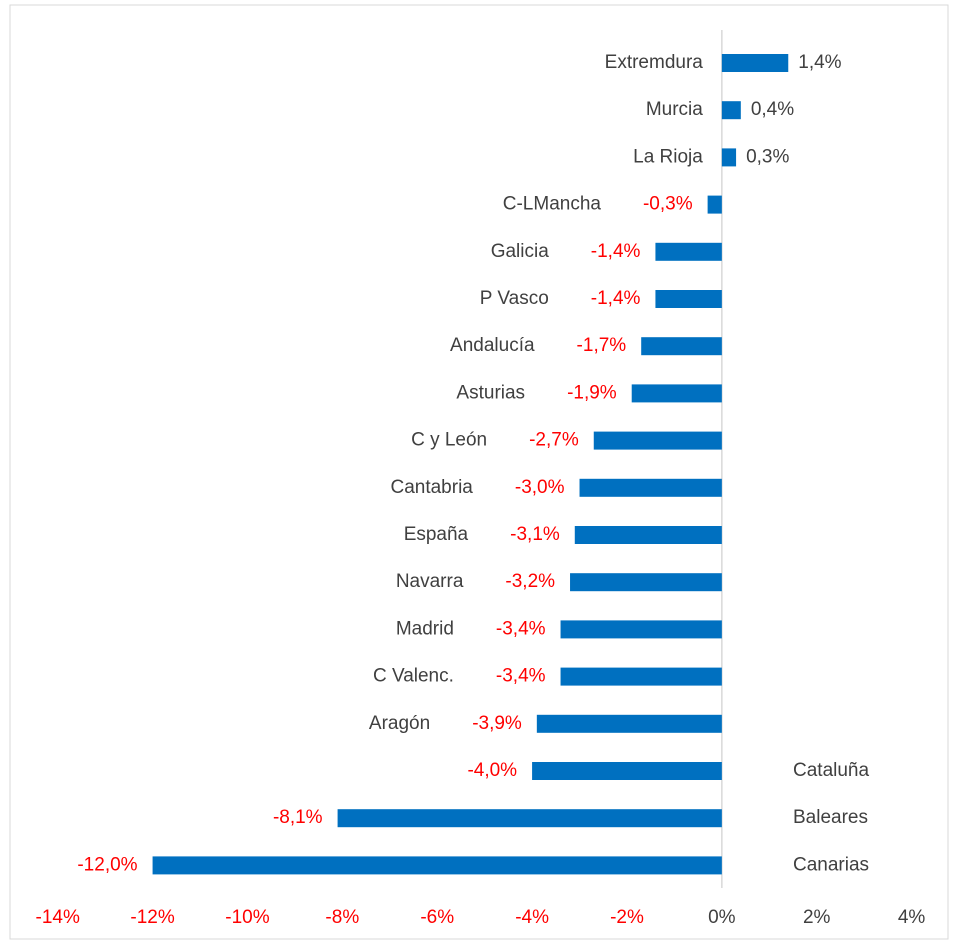 The image size is (958, 941). Describe the element at coordinates (247, 917) in the screenshot. I see `x-tick-label: -10%` at that location.